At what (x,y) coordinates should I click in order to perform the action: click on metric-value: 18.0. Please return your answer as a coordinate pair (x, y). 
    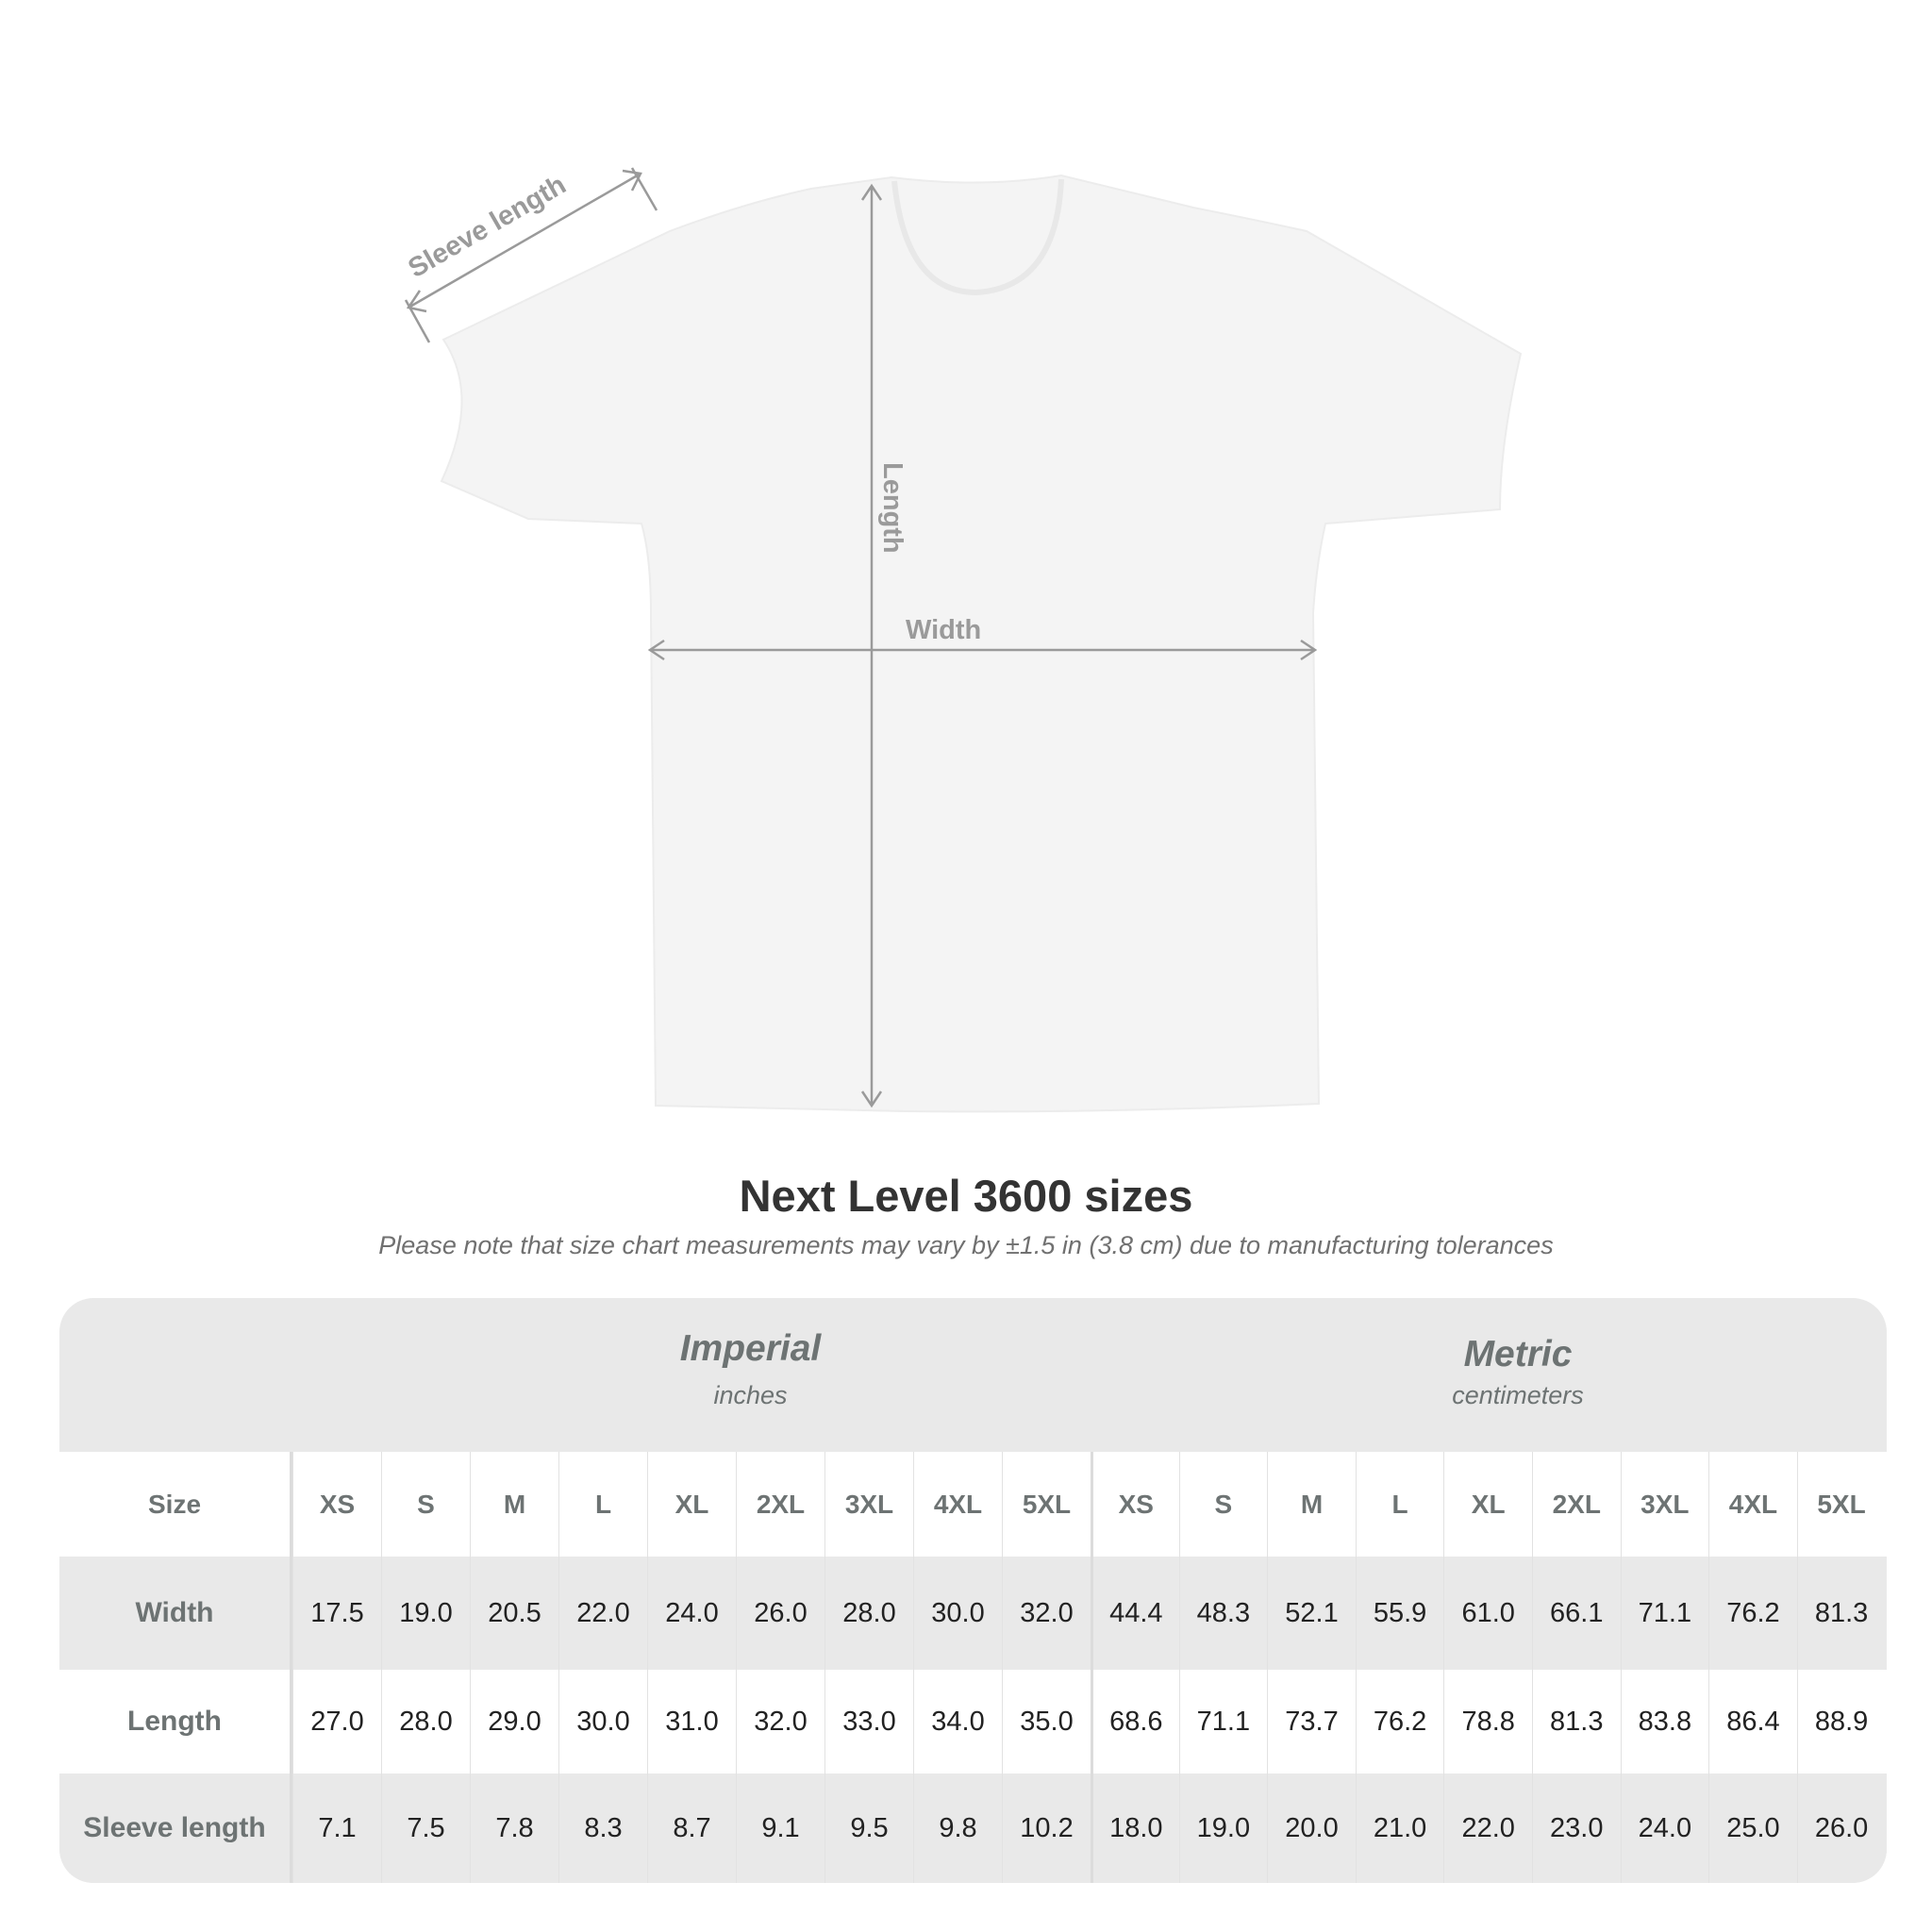
    Looking at the image, I should click on (1135, 1829).